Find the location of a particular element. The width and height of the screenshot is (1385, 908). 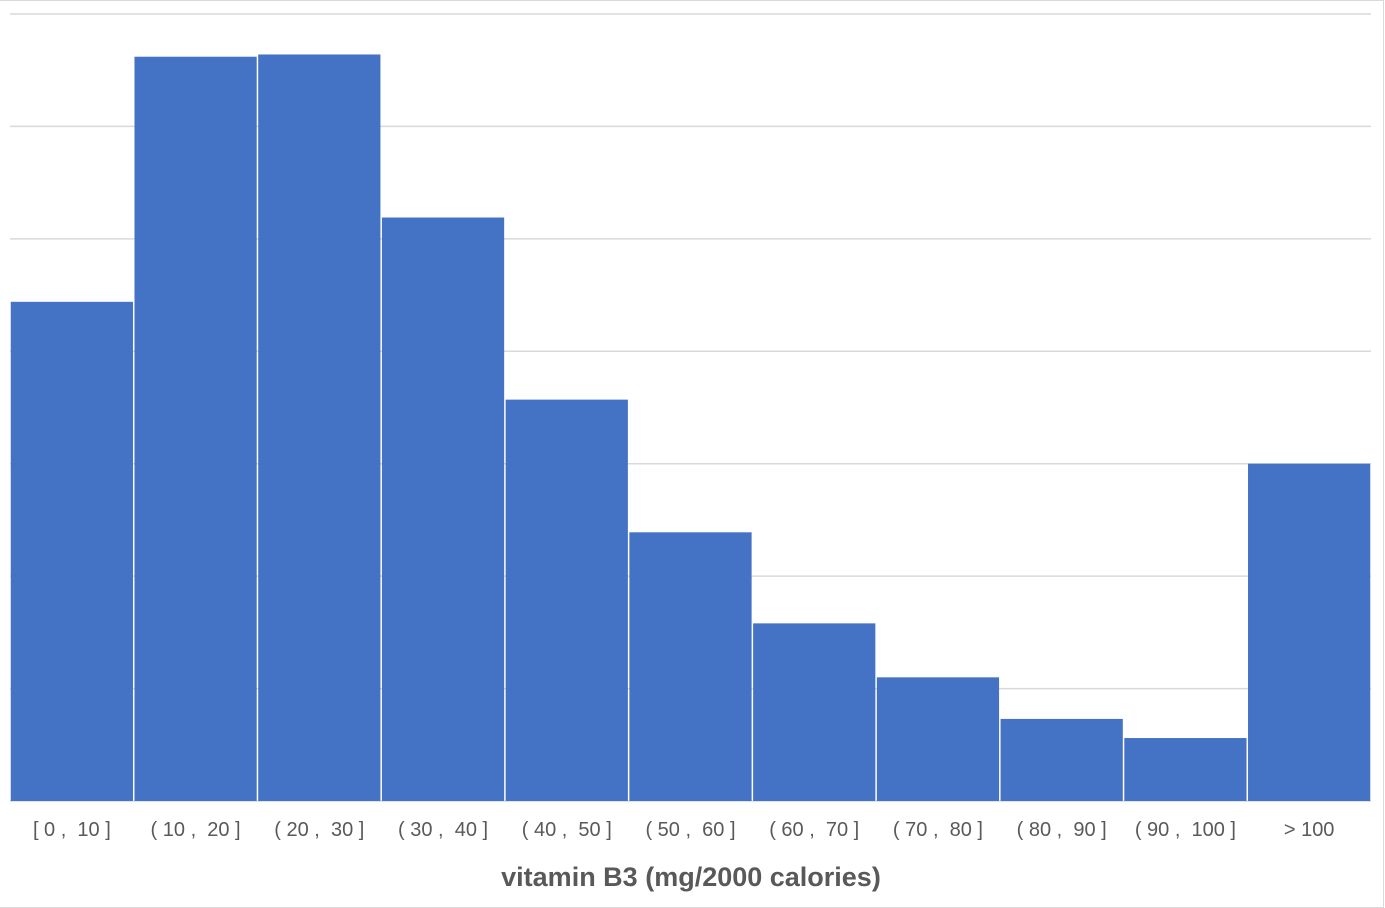

x-tick-label: ( 10 , 20 ] is located at coordinates (196, 830).